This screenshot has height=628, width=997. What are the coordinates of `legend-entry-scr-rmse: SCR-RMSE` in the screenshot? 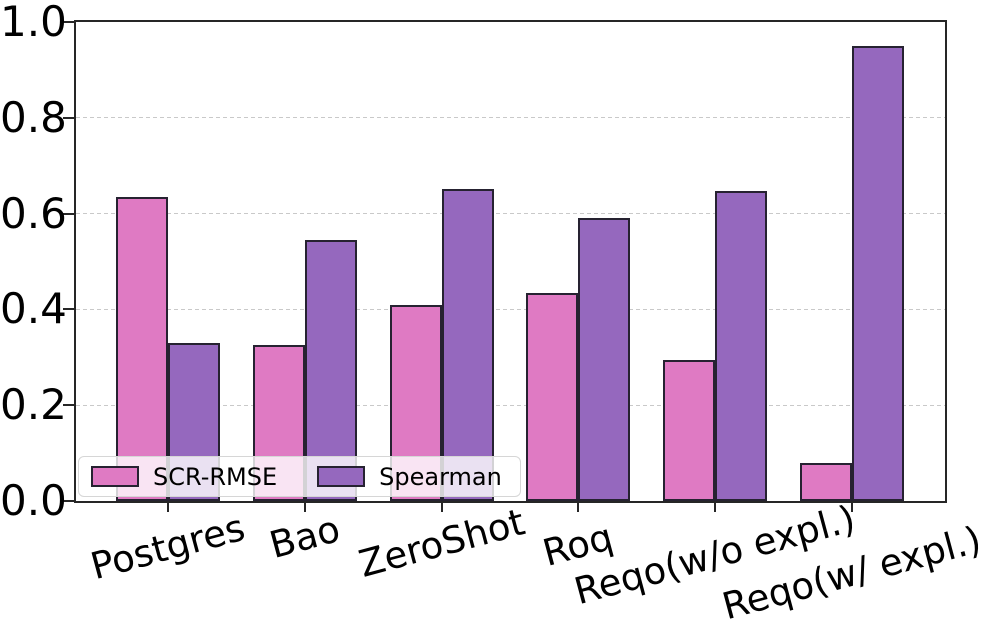 It's located at (184, 477).